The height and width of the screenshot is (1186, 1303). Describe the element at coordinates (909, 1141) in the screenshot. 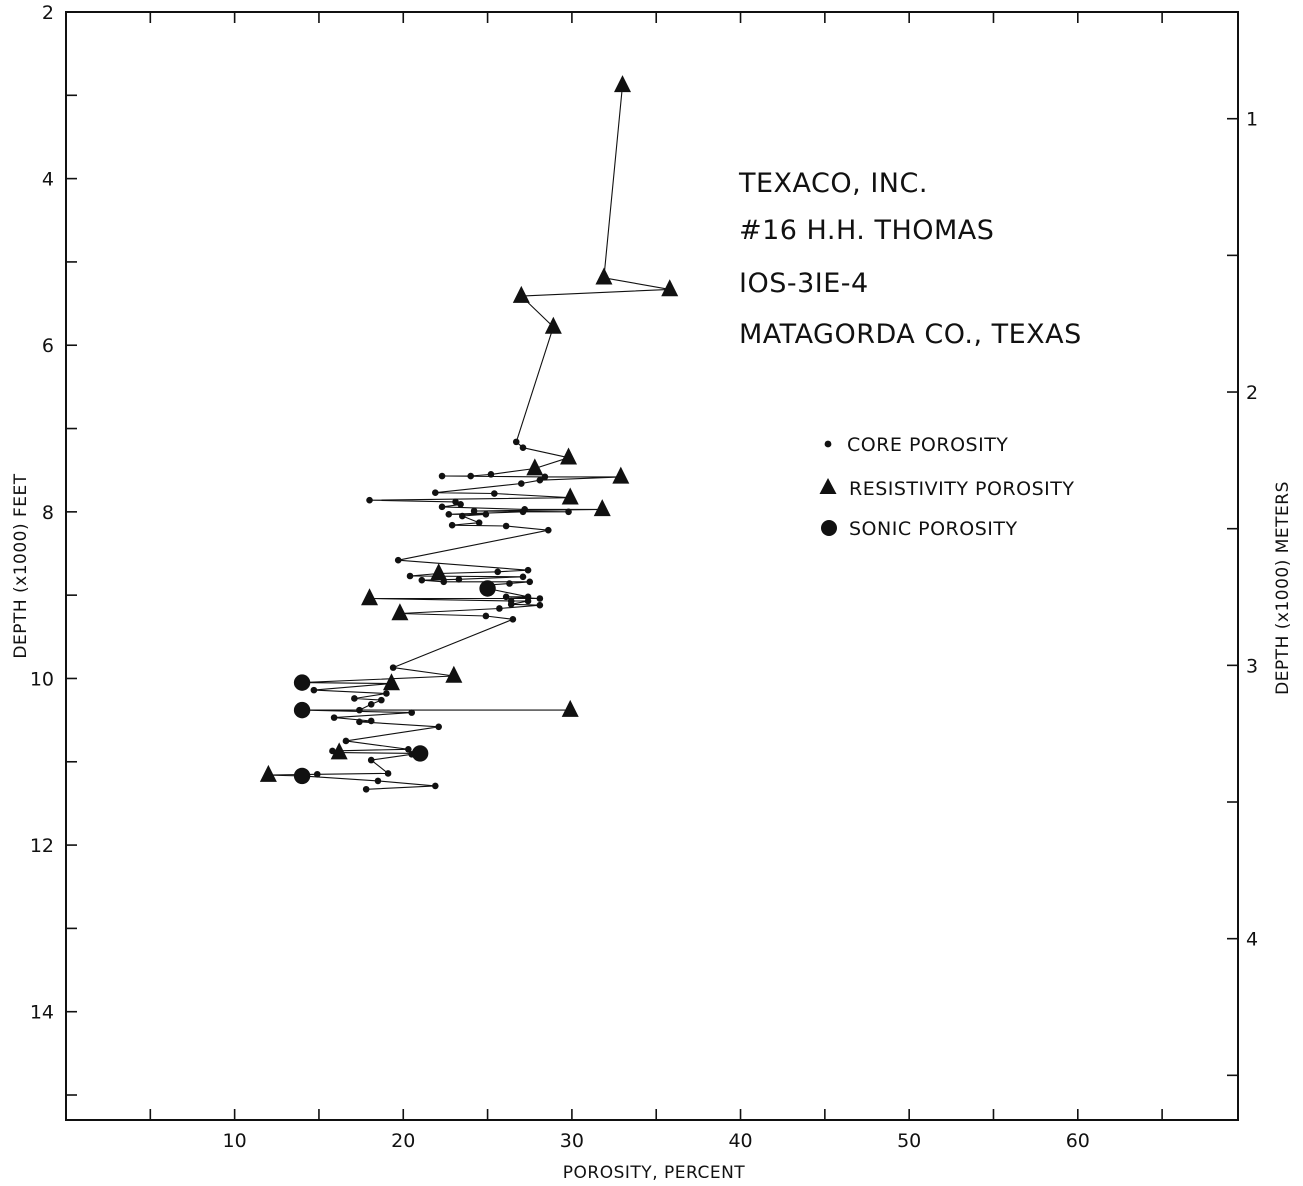

I see `x-tick-label: 50` at that location.